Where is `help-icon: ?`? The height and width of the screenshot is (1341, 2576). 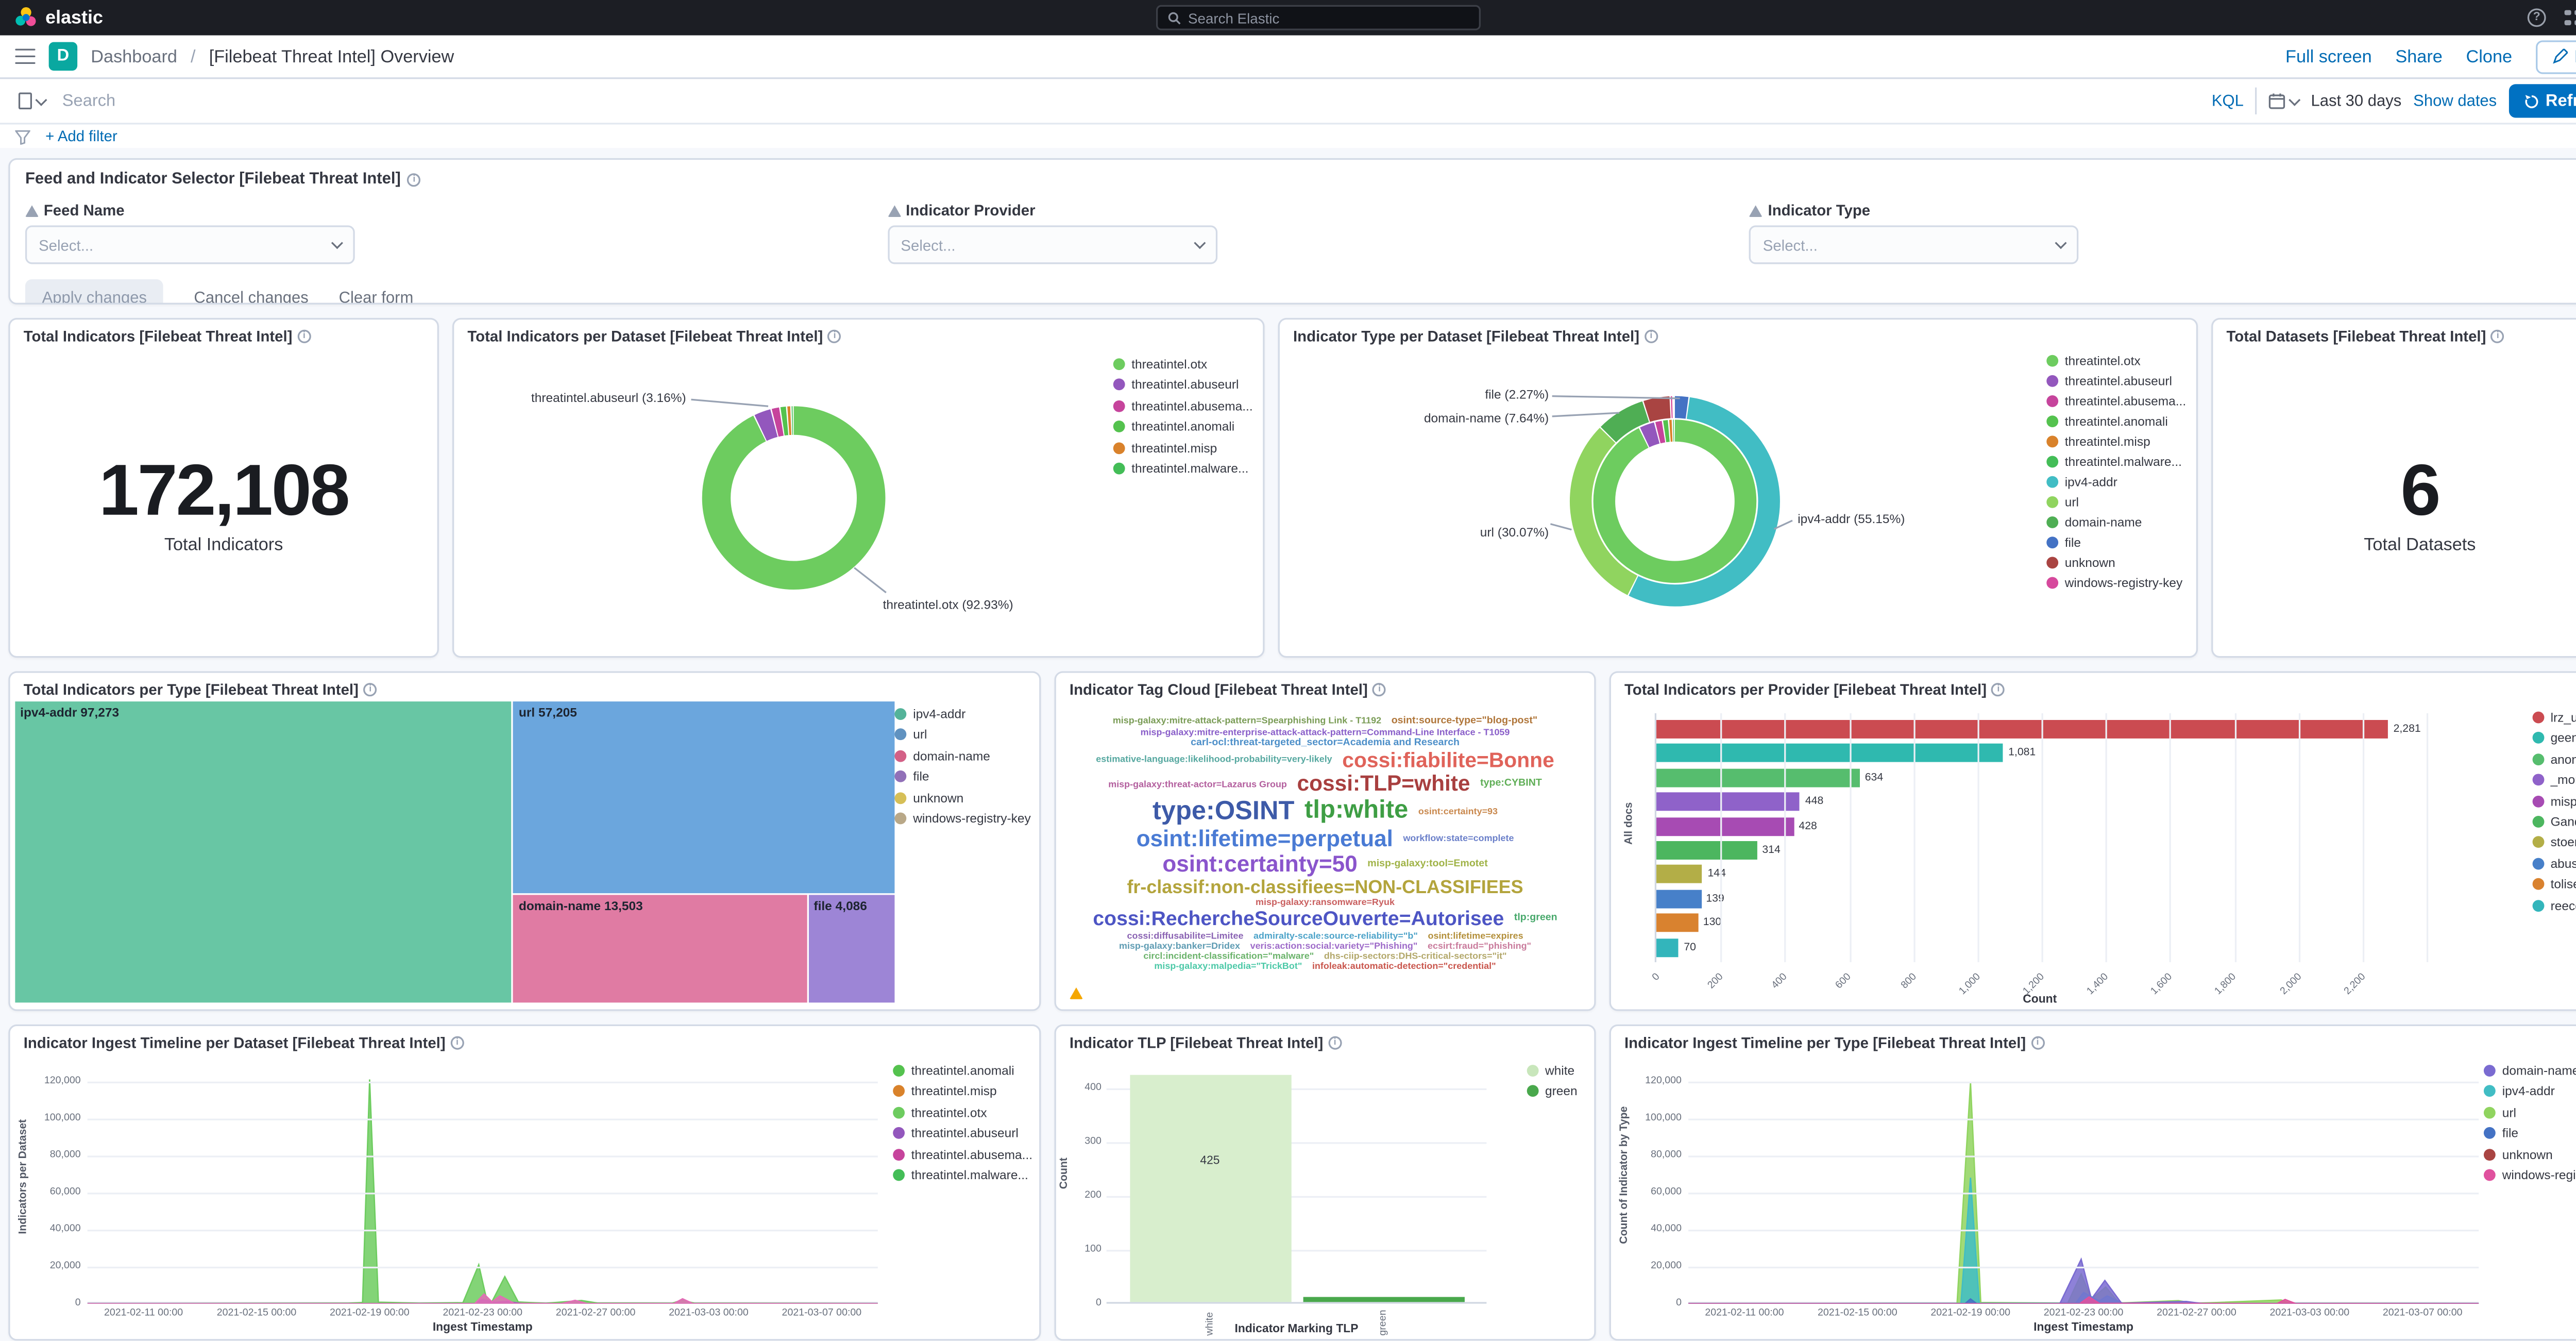
help-icon: ? is located at coordinates (2536, 18).